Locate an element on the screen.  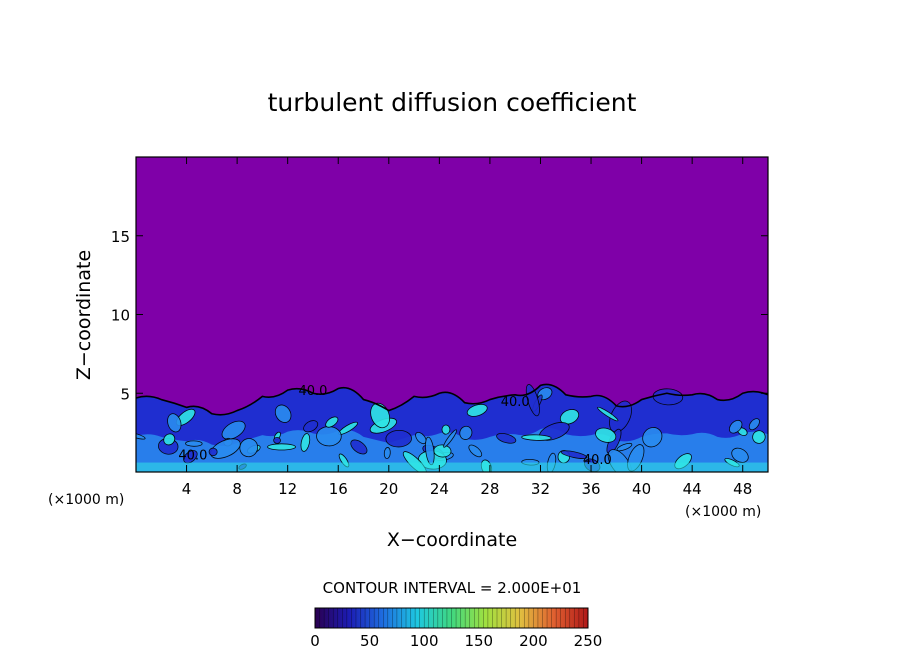
y-tick-label: 15 is located at coordinates (120, 237).